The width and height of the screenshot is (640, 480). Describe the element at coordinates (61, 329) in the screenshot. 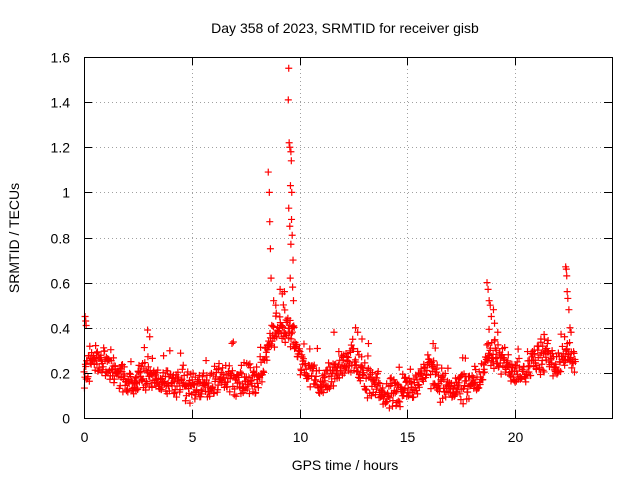

I see `y-tick-label: 0.4` at that location.